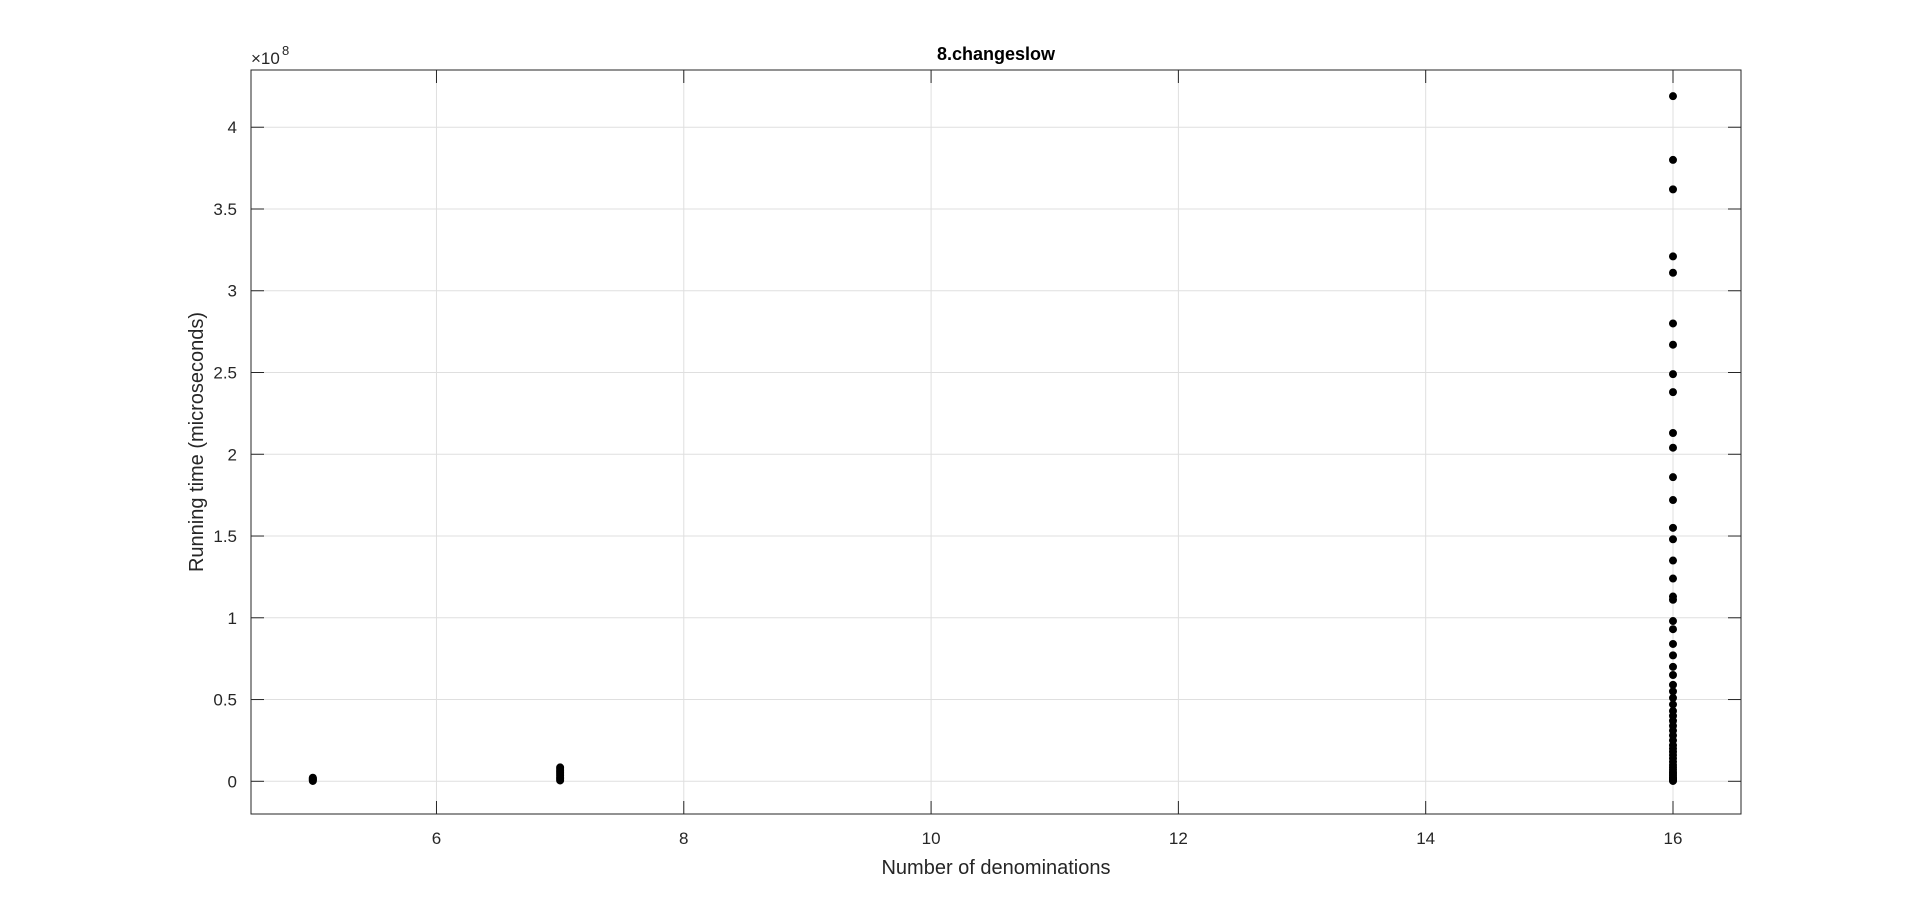 This screenshot has height=920, width=1920. Describe the element at coordinates (232, 618) in the screenshot. I see `y-tick-label: 1` at that location.